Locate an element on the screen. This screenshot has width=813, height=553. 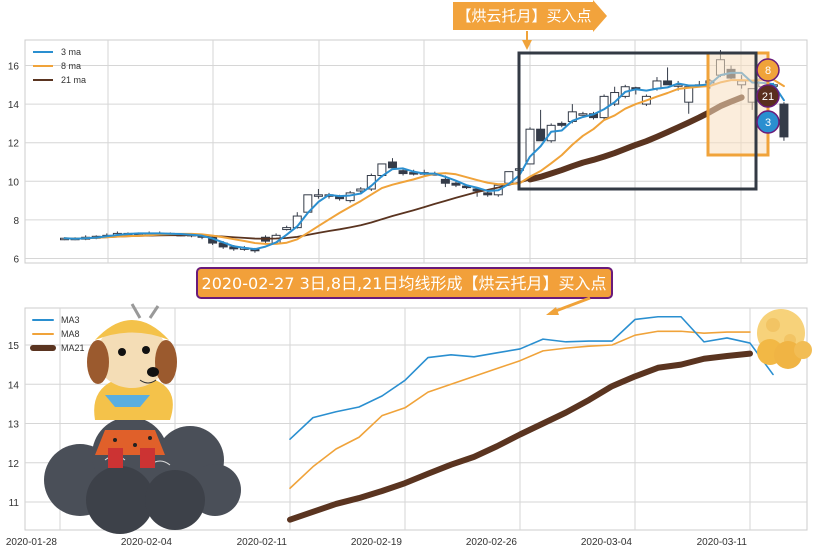
banner-arrow-shaft is located at coordinates (571, 305).